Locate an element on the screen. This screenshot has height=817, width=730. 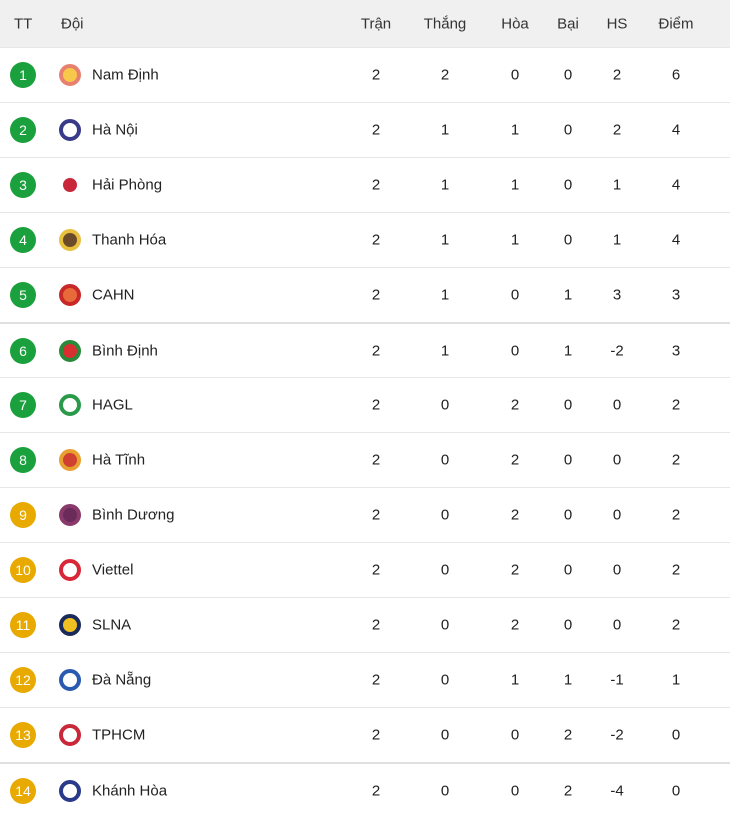
team-name: Hà Nội is located at coordinates (115, 130).